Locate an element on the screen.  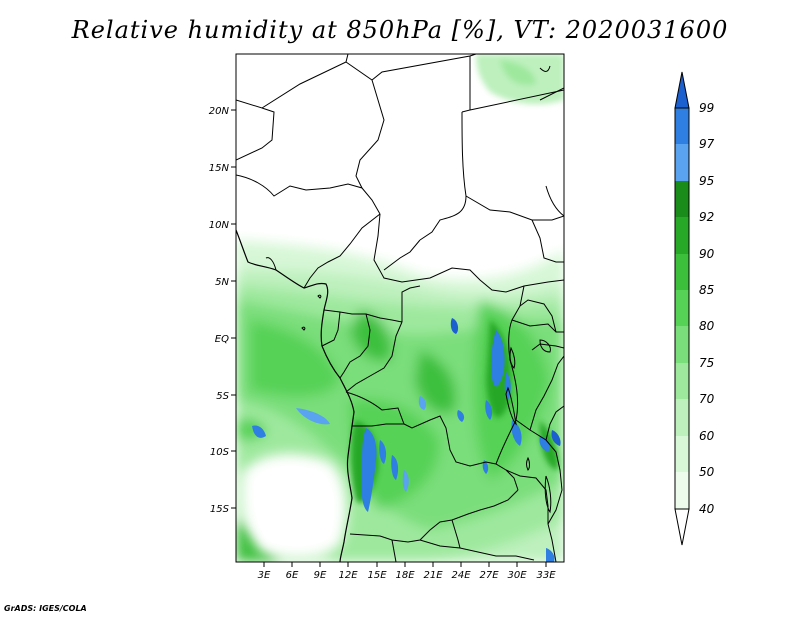
lat-tick-label: 15S is located at coordinates (220, 509).